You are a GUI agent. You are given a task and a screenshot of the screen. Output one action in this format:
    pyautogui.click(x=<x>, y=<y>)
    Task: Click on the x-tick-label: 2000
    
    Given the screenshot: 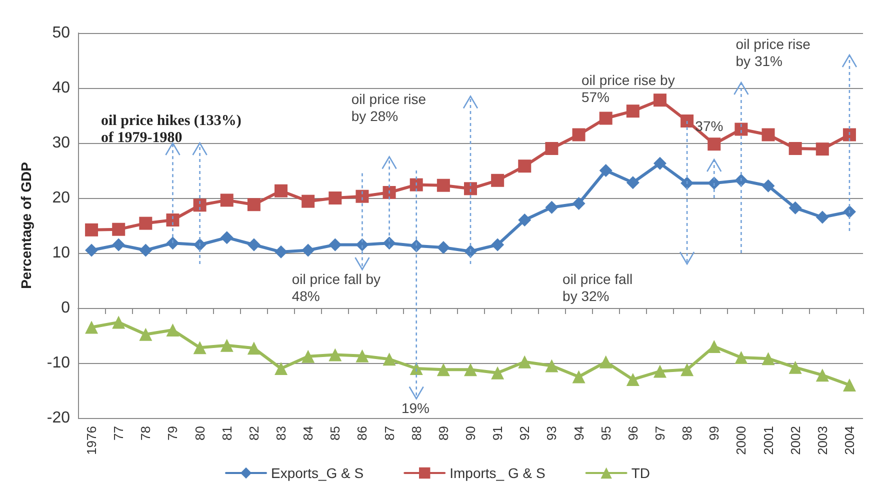 What is the action you would take?
    pyautogui.click(x=741, y=440)
    